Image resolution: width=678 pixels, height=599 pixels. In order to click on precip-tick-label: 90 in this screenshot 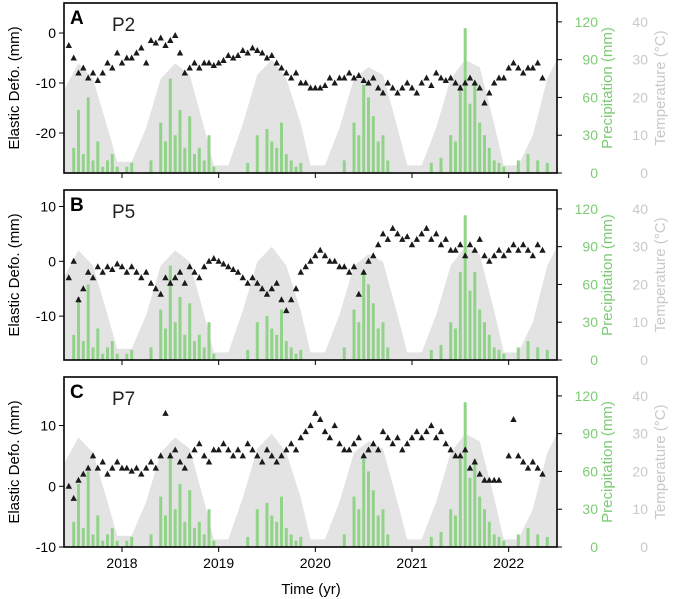, I will do `click(590, 247)`.